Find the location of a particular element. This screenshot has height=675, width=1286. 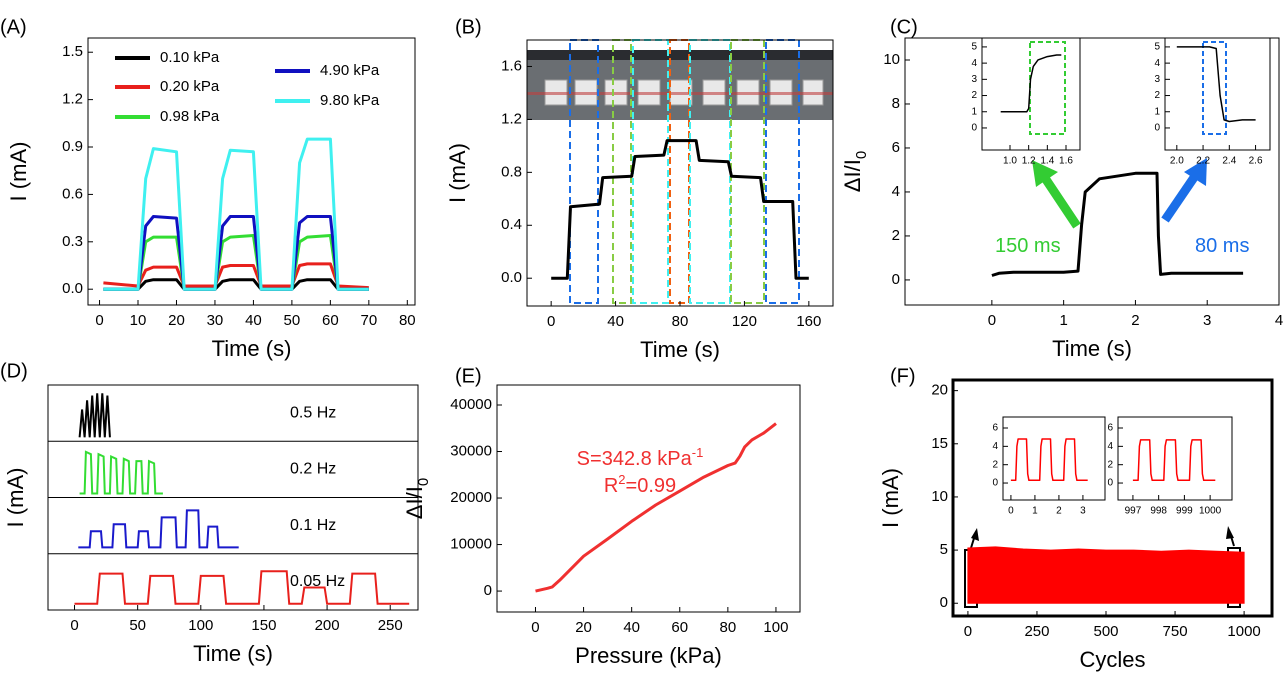

x-tick-label: 20 is located at coordinates (176, 320).